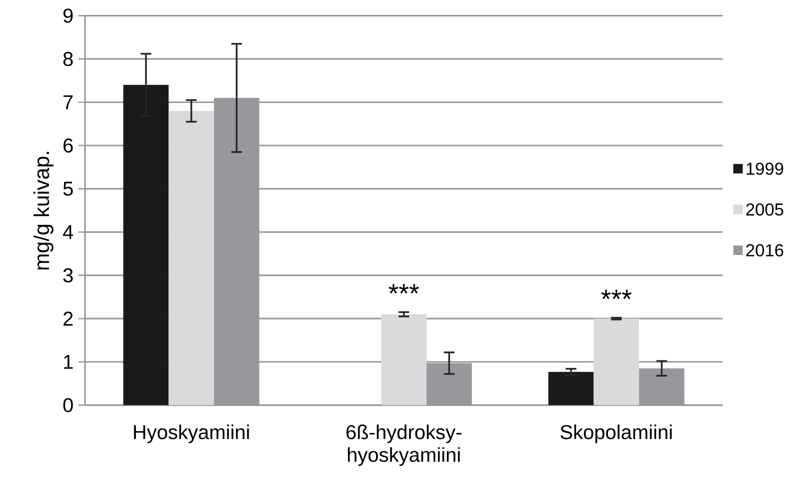  I want to click on y-tick-label: 8, so click(68, 59).